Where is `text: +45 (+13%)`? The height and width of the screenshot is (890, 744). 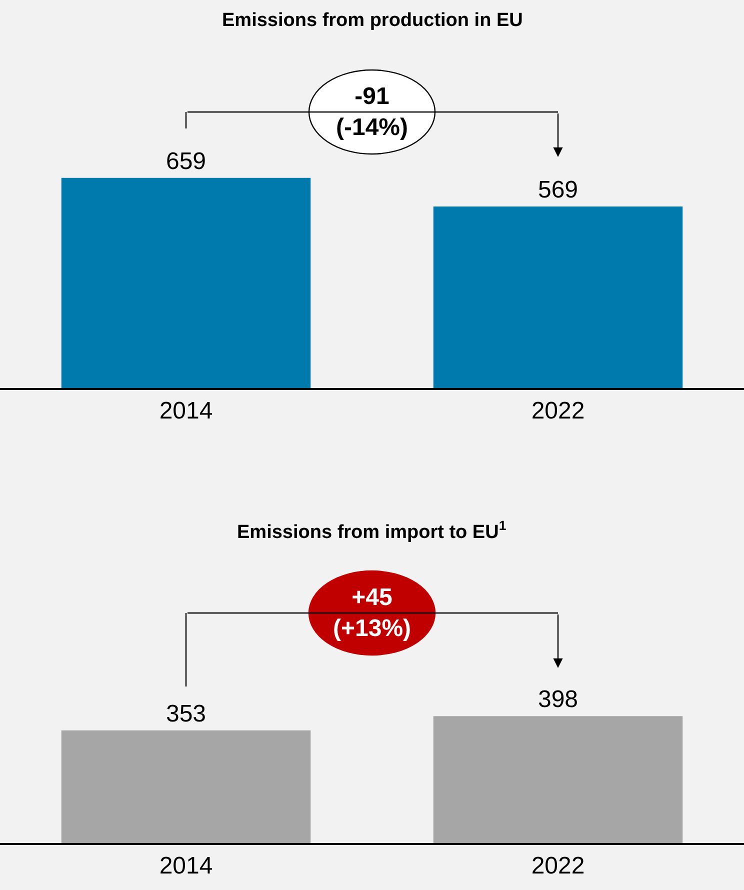
text: +45 (+13%) is located at coordinates (372, 613).